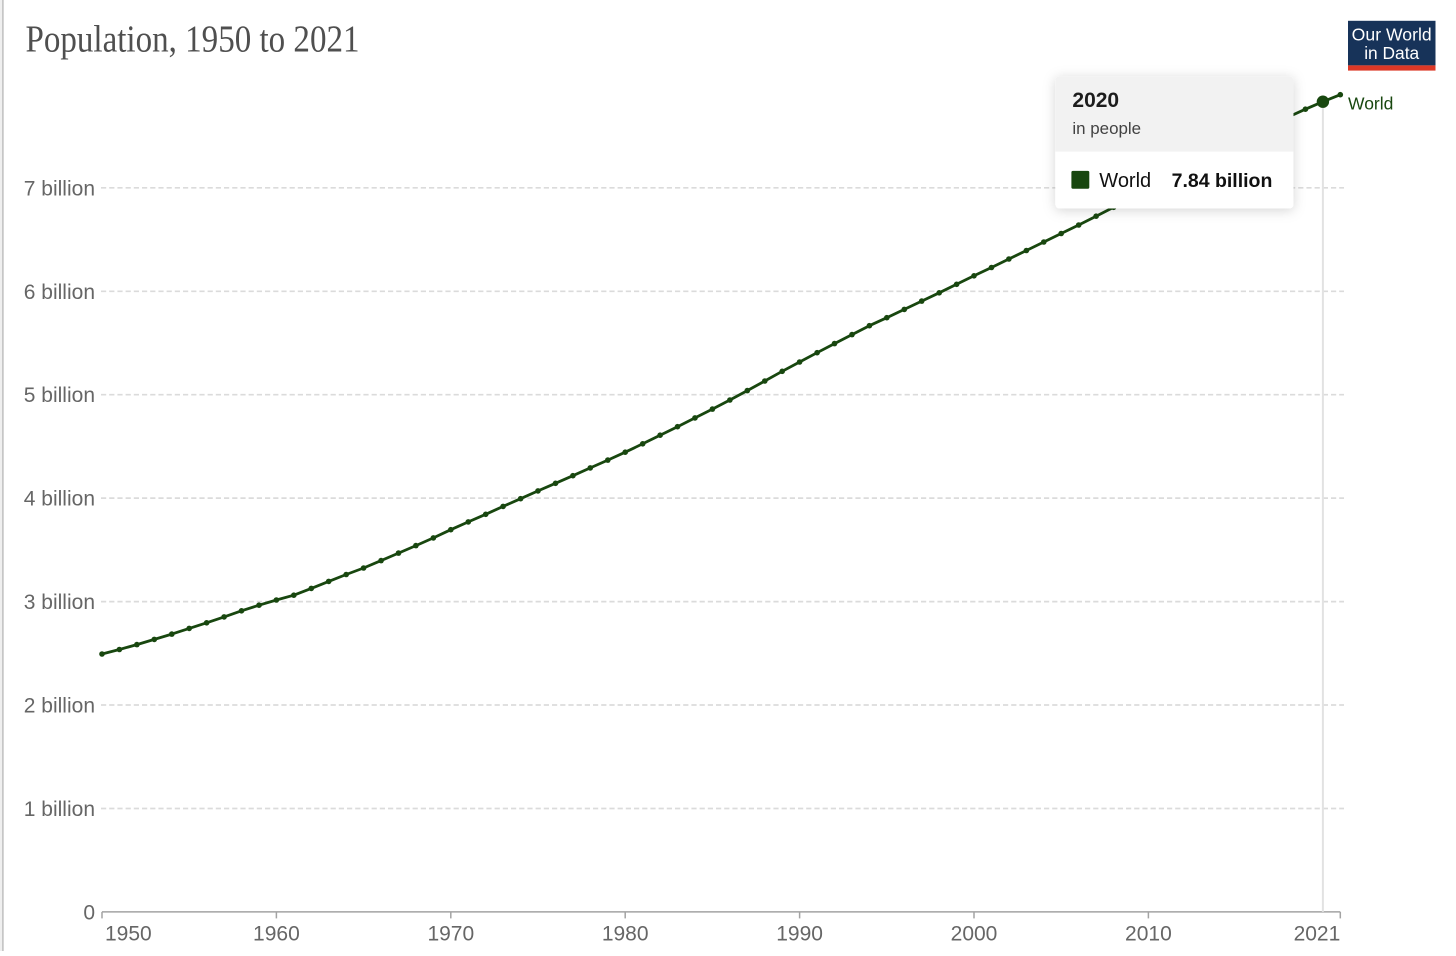 The image size is (1456, 956). Describe the element at coordinates (1106, 128) in the screenshot. I see `svg-text: in people` at that location.